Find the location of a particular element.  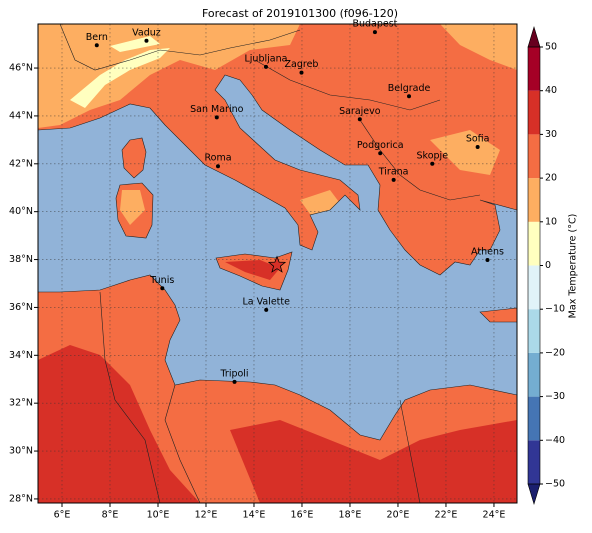

field-cold is located at coordinates (120, 78).